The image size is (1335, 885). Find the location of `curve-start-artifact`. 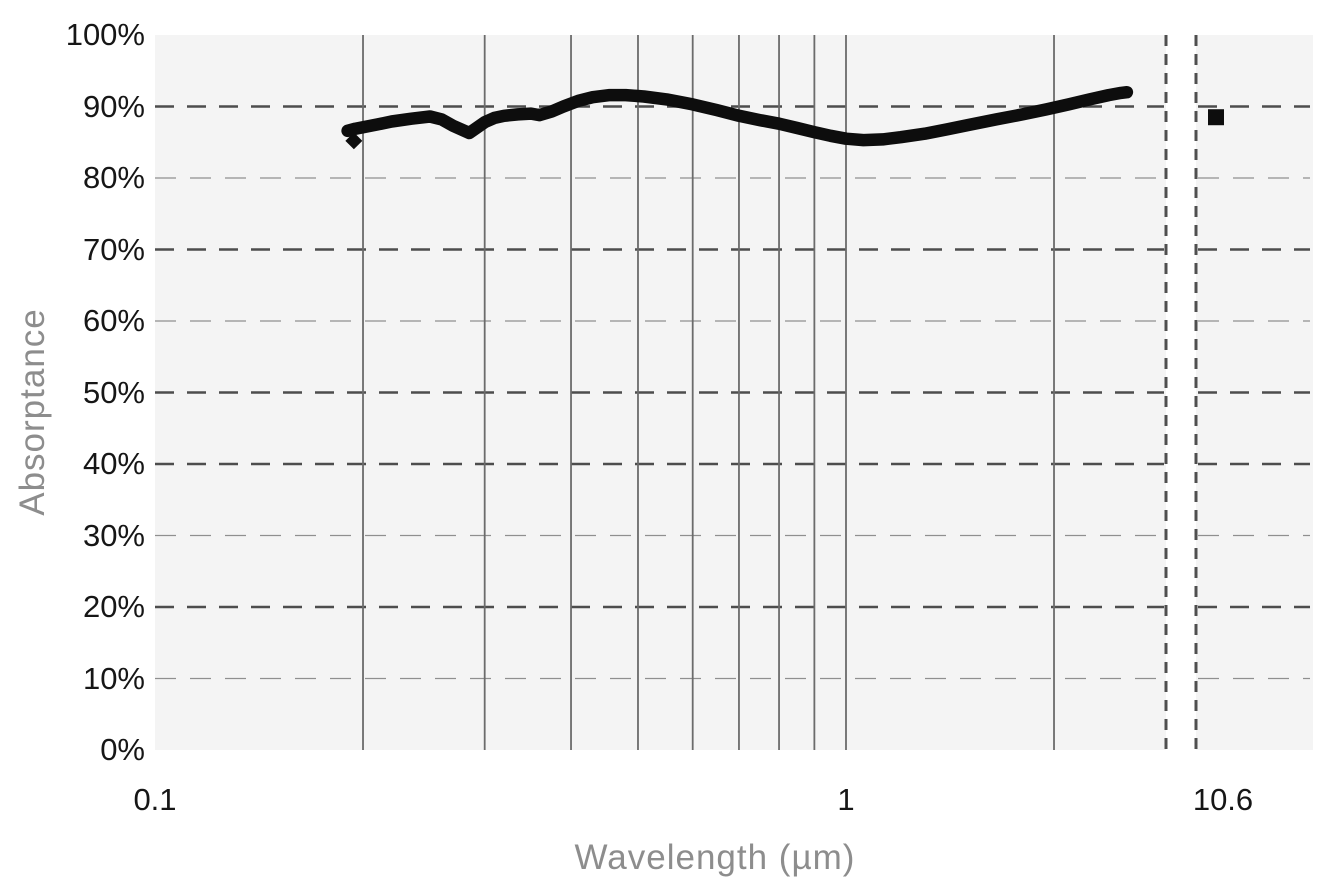

curve-start-artifact is located at coordinates (354, 141).